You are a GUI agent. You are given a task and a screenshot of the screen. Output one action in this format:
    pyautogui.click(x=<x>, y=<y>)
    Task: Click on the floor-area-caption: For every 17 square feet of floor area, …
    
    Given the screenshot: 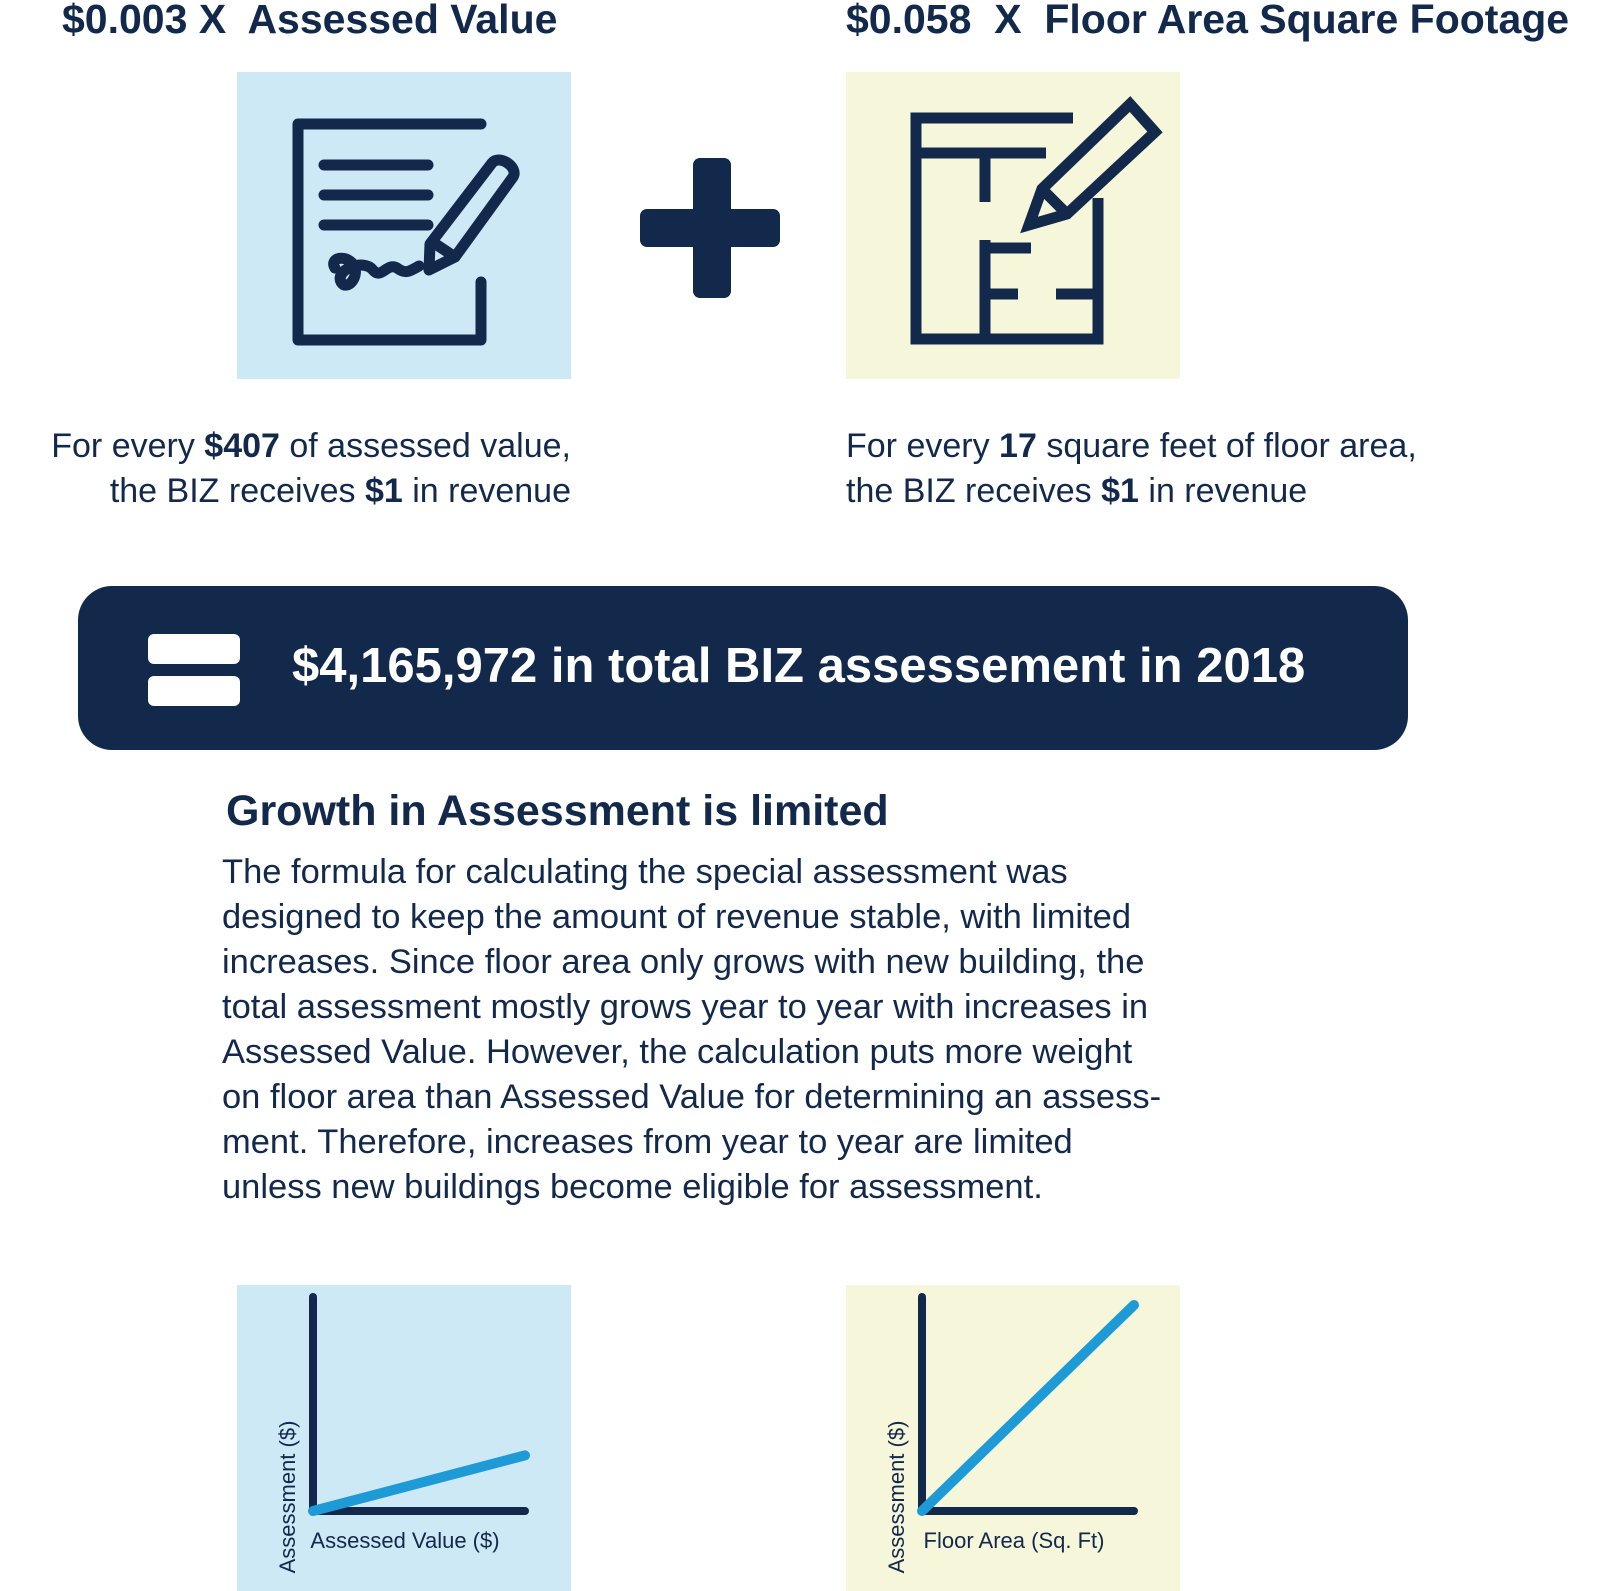 What is the action you would take?
    pyautogui.click(x=1131, y=469)
    